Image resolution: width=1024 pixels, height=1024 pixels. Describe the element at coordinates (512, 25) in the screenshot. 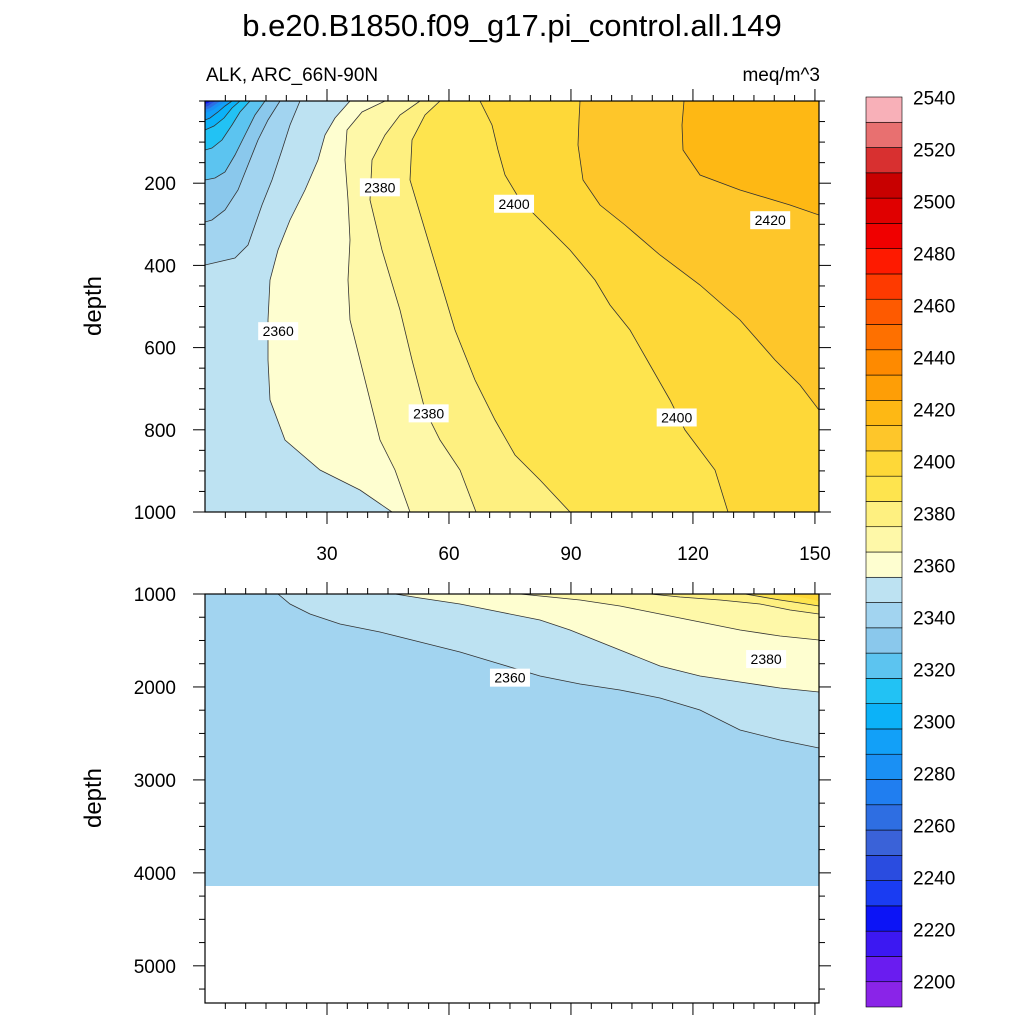

I see `chart-title: b.e20.B1850.f09_g17.pi_control.all.149` at that location.